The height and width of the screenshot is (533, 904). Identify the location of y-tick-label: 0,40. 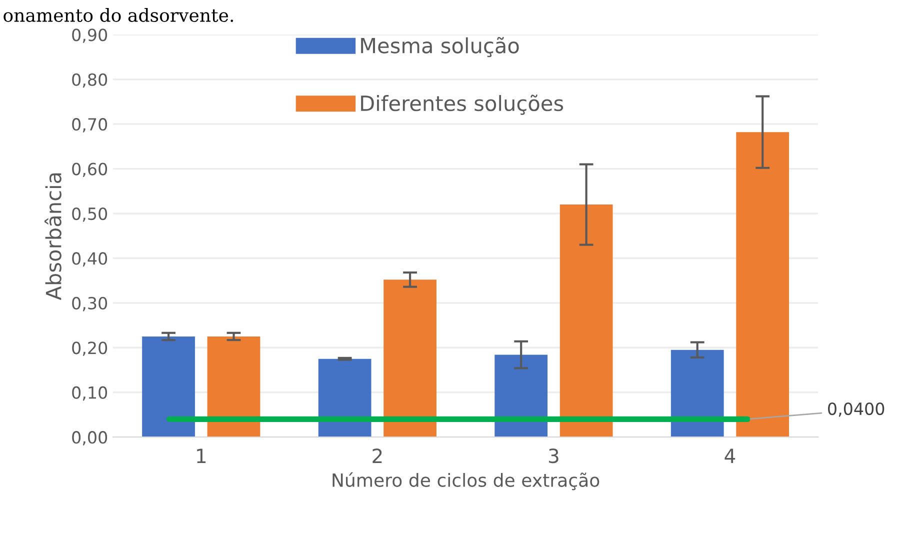
(90, 259).